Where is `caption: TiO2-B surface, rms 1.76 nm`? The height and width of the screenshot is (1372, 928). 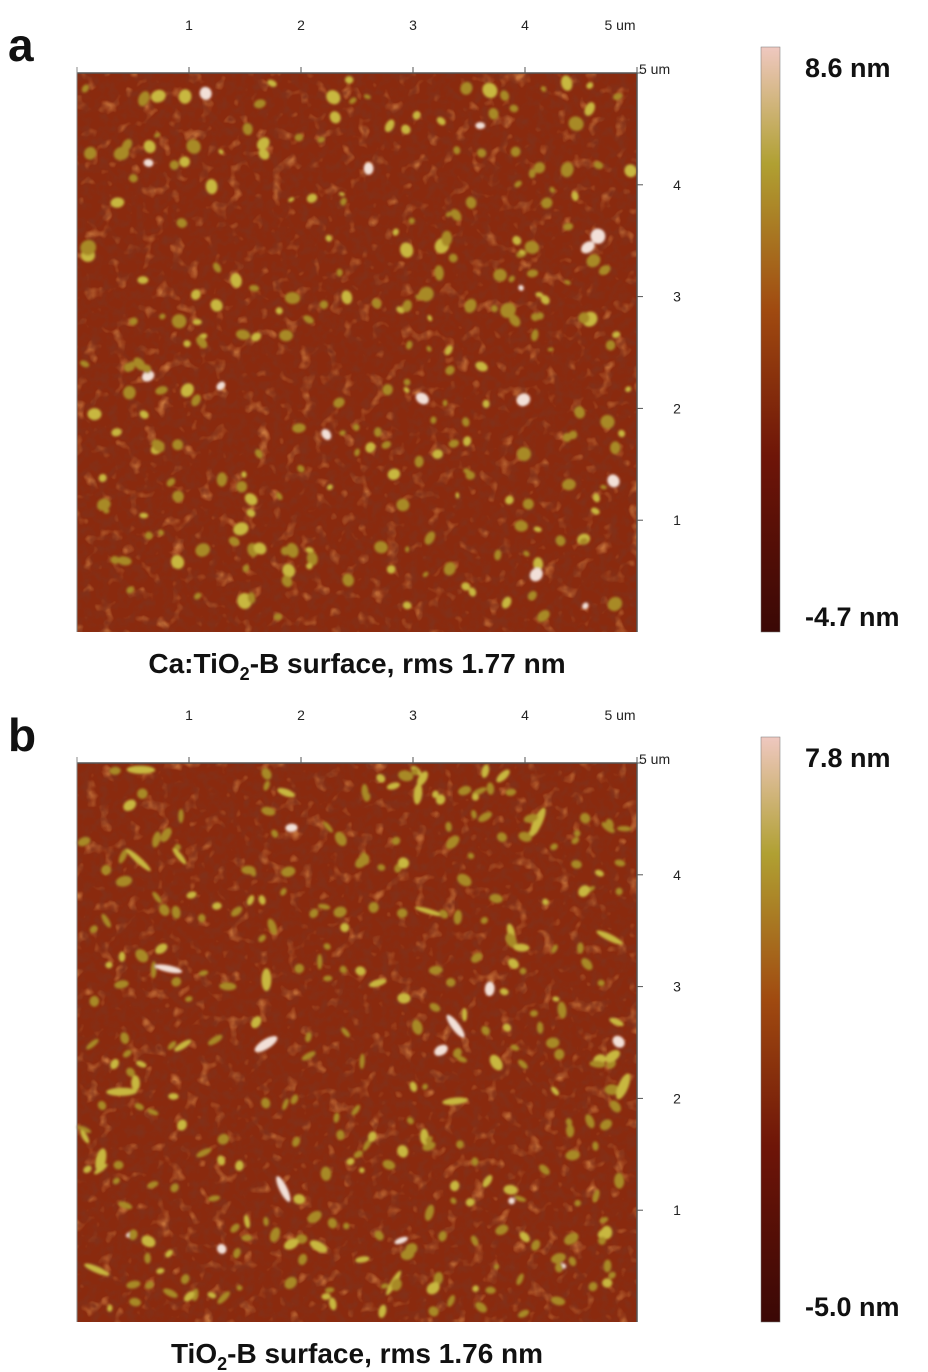
caption: TiO2-B surface, rms 1.76 nm is located at coordinates (357, 1355).